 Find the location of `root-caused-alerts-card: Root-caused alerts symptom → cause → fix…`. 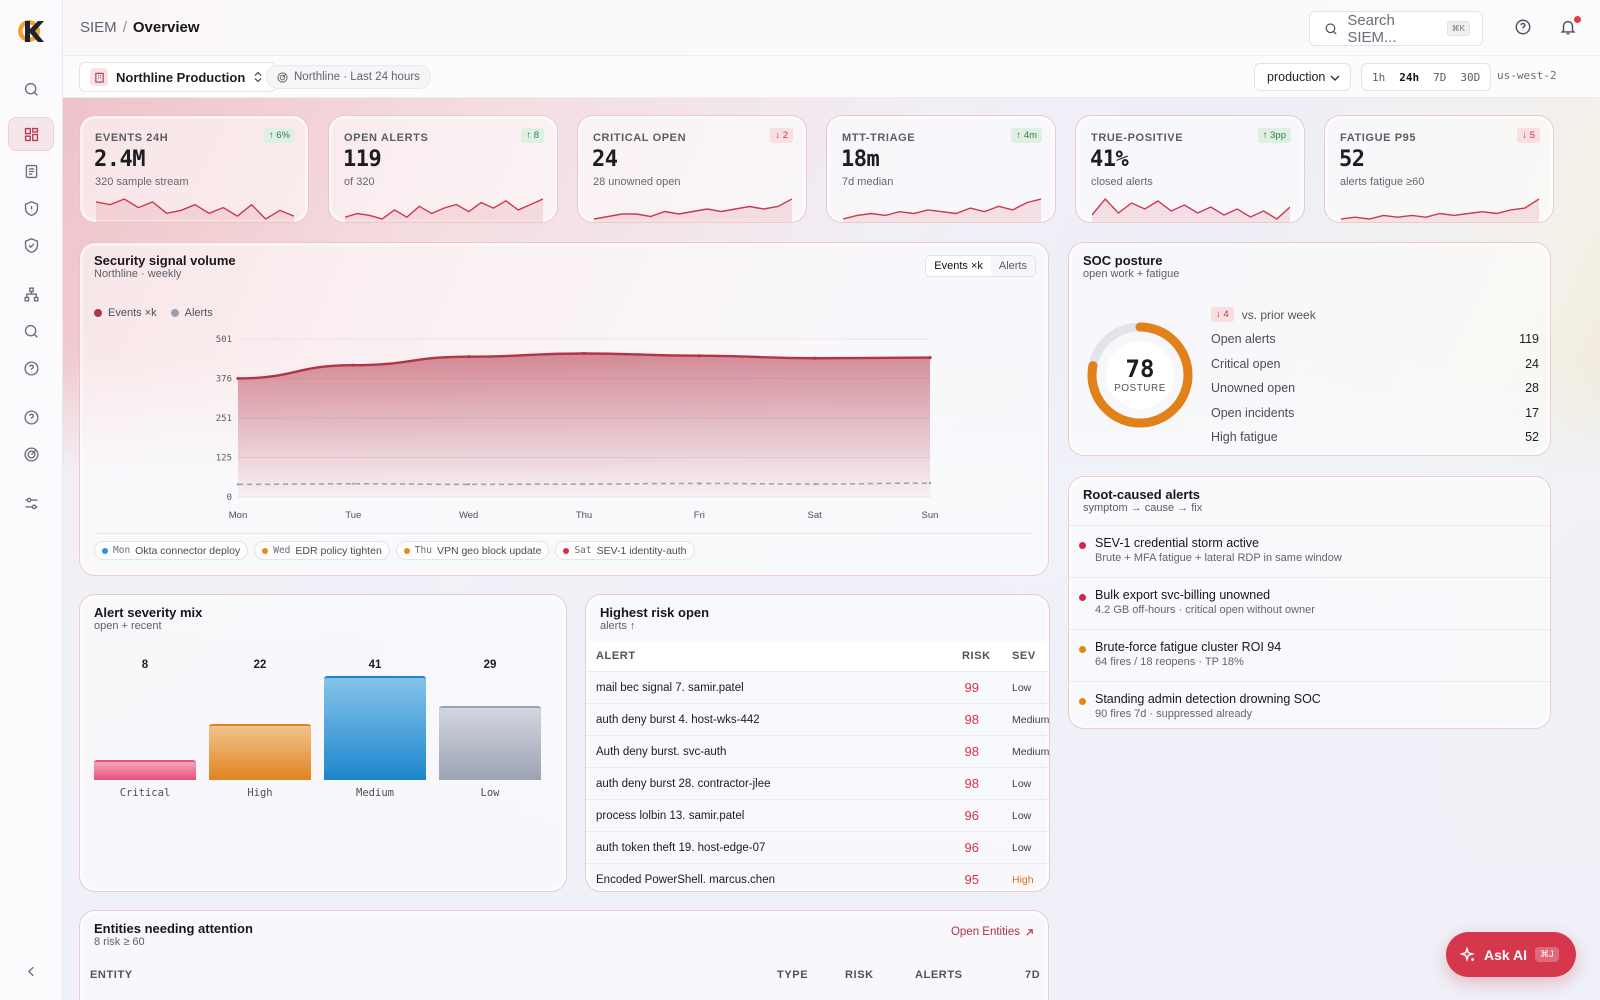

root-caused-alerts-card: Root-caused alerts symptom → cause → fix… is located at coordinates (1309, 602).